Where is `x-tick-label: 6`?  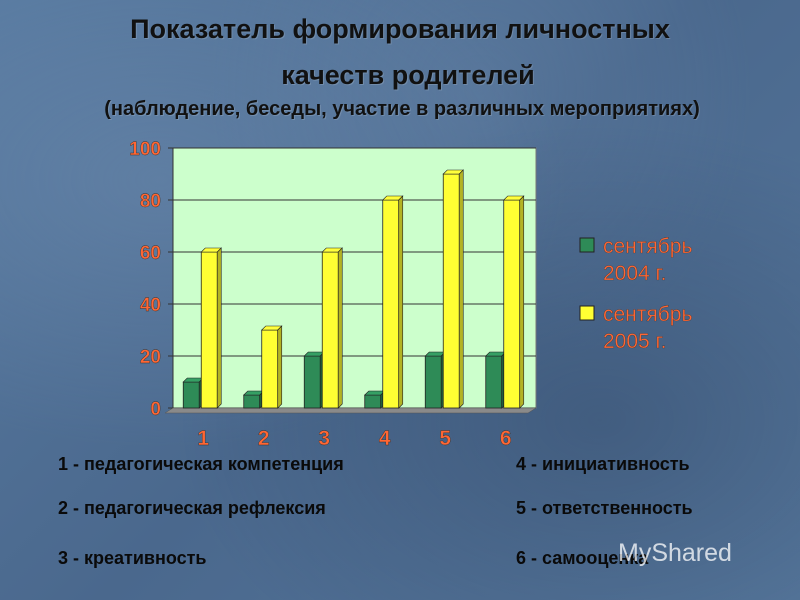 x-tick-label: 6 is located at coordinates (506, 438).